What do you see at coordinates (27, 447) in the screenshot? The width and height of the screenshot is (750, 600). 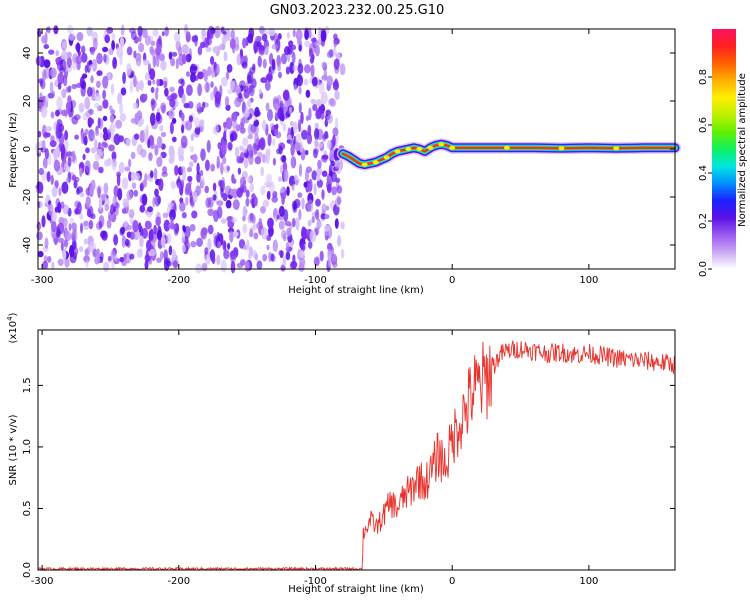 I see `y-tick-label: 1.0` at bounding box center [27, 447].